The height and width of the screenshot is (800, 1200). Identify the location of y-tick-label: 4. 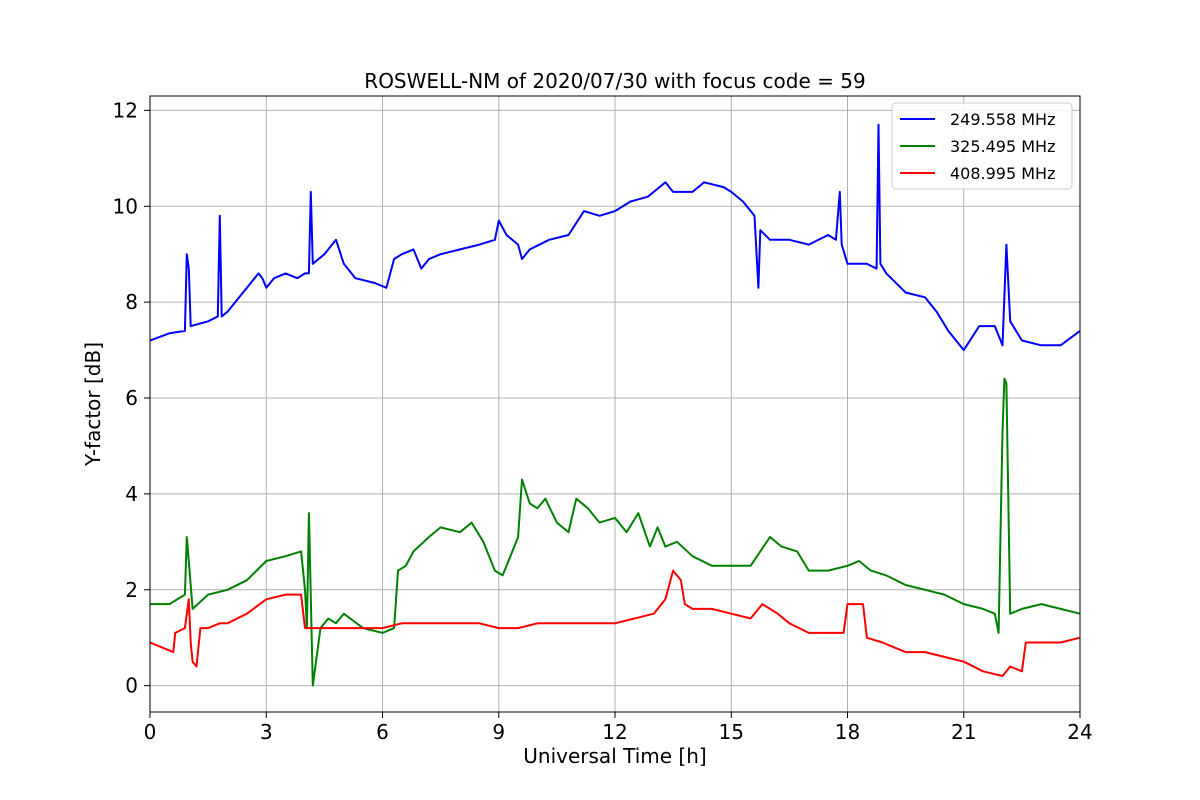
(131, 494).